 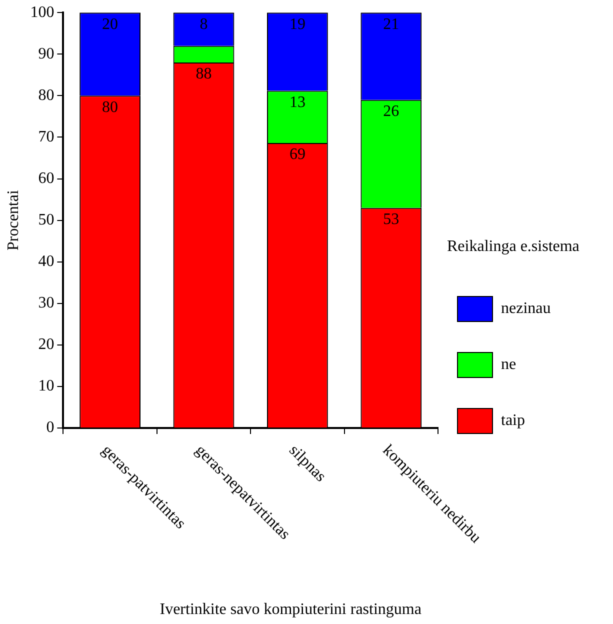 I want to click on data-label: 21, so click(x=391, y=24).